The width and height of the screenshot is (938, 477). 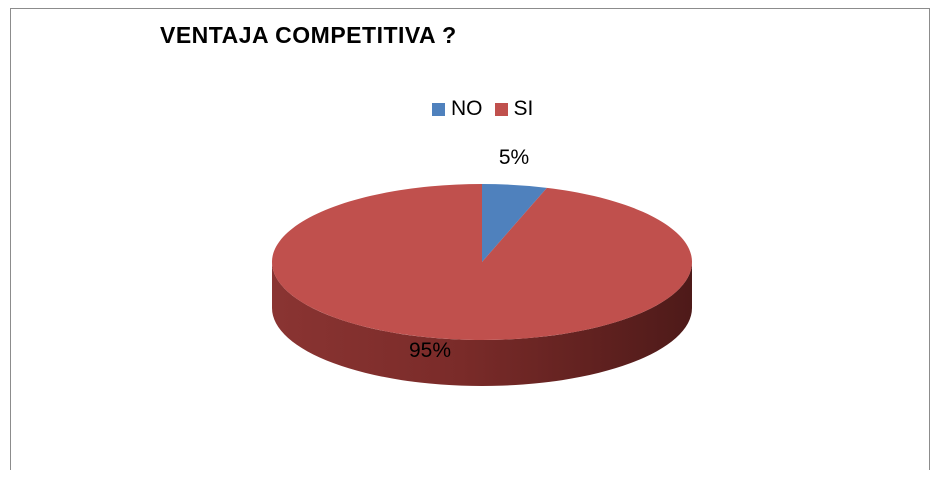 I want to click on data-label-no: 5%, so click(x=514, y=157).